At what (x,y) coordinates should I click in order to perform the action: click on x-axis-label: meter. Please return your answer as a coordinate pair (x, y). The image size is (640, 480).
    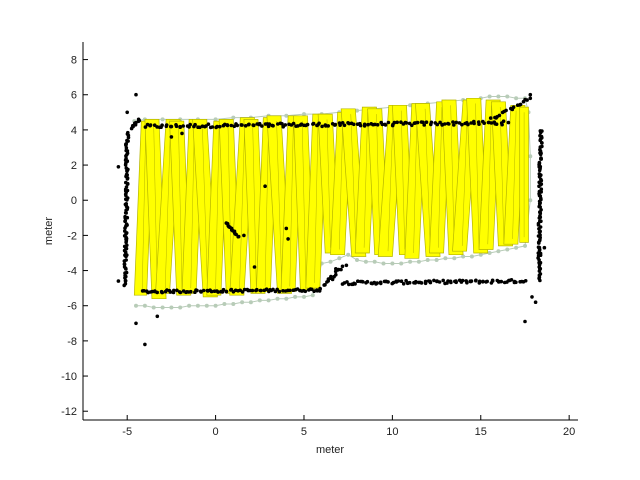
    Looking at the image, I should click on (330, 450).